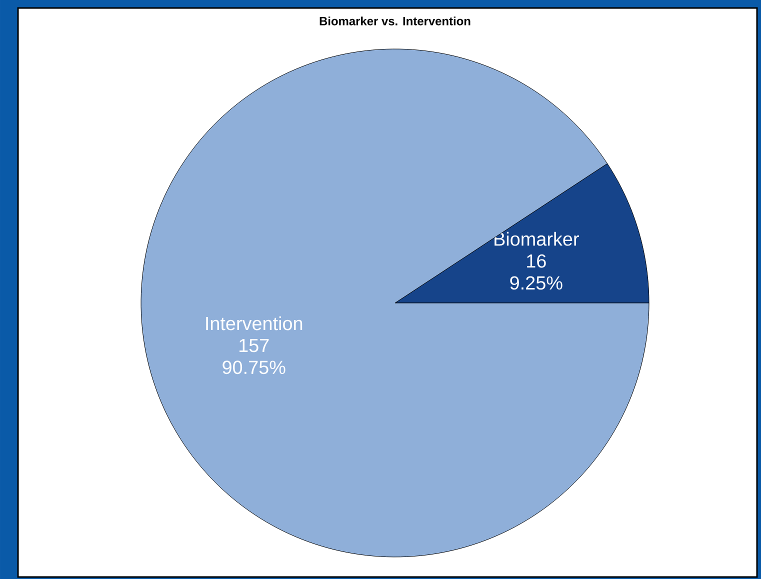 The width and height of the screenshot is (761, 579). What do you see at coordinates (536, 261) in the screenshot?
I see `data-label: 16` at bounding box center [536, 261].